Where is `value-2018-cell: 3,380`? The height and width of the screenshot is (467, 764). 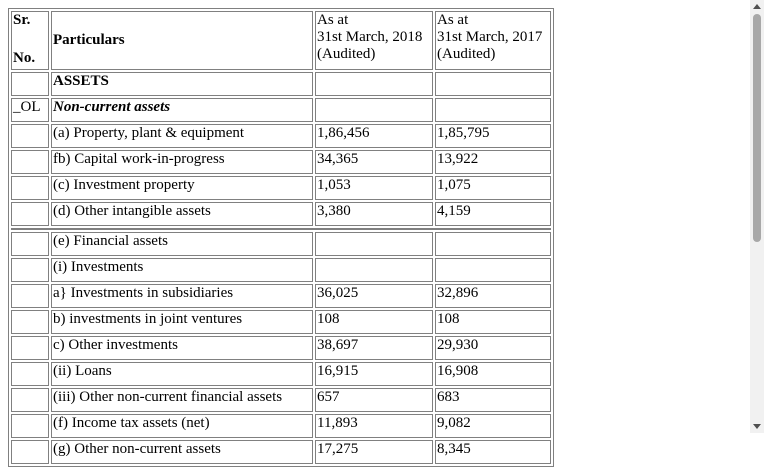 value-2018-cell: 3,380 is located at coordinates (374, 214).